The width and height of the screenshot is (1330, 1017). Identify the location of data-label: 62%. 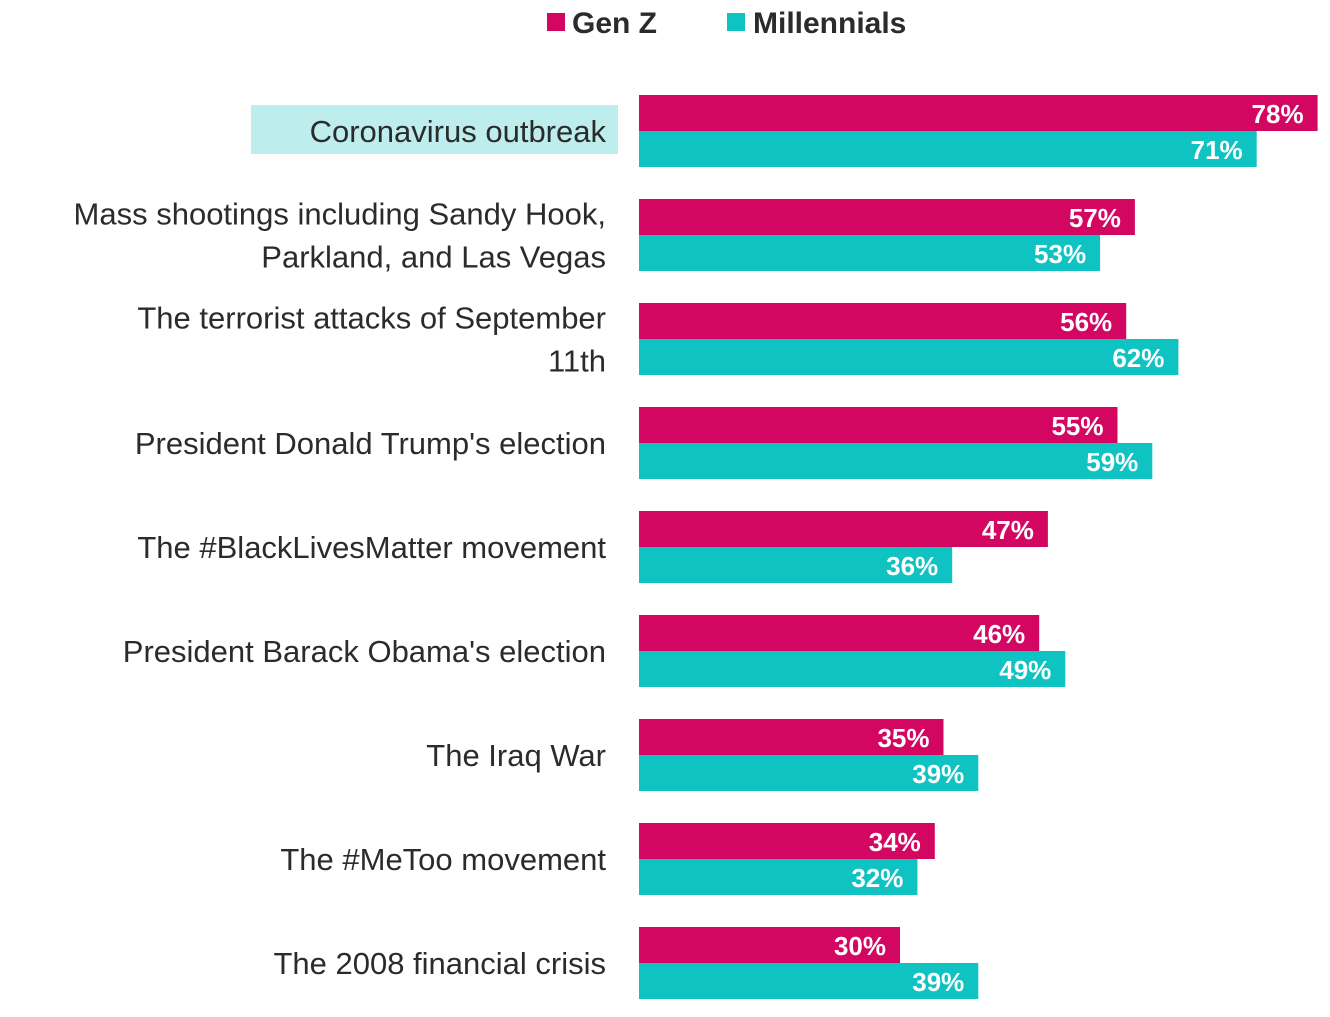
(1138, 358).